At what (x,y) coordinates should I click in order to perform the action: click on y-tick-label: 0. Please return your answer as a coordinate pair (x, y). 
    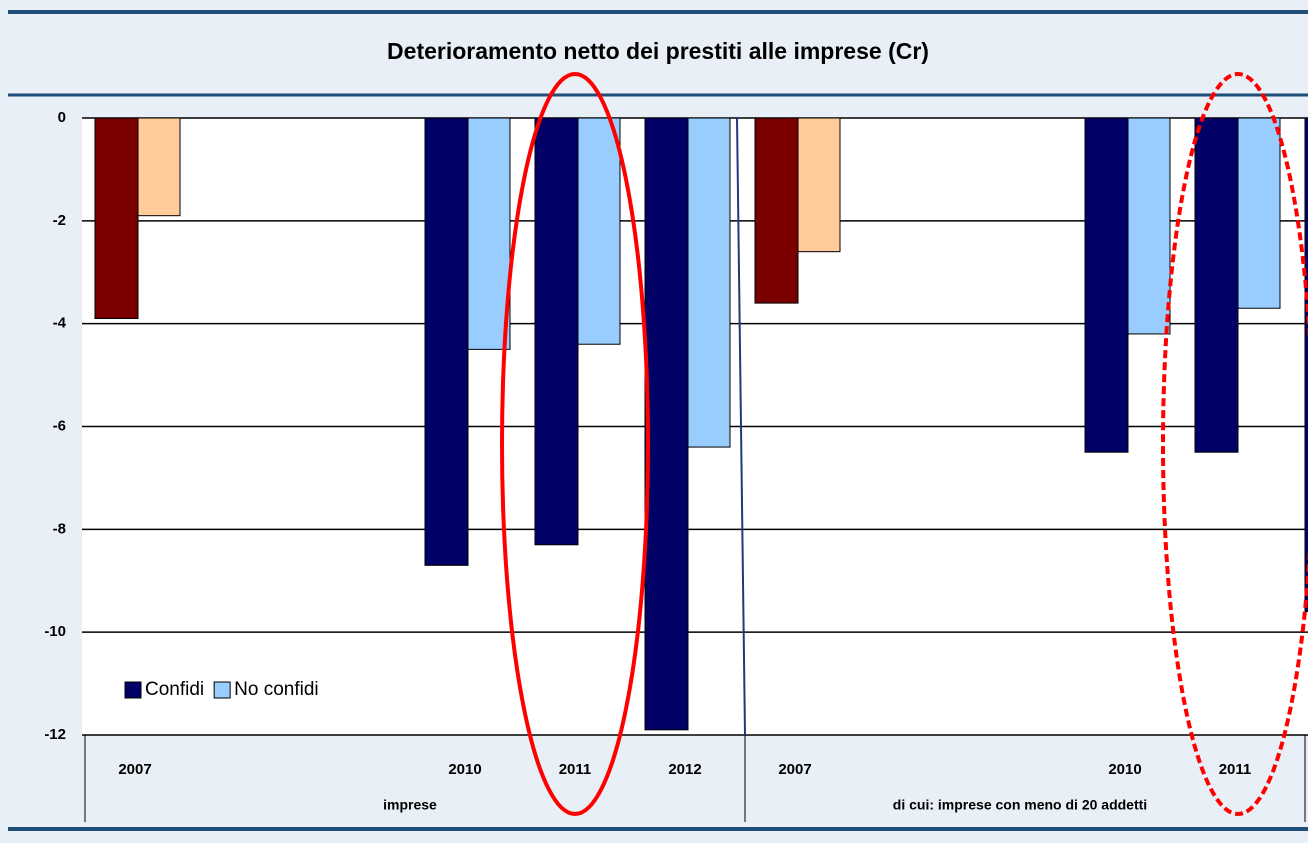
    Looking at the image, I should click on (62, 117).